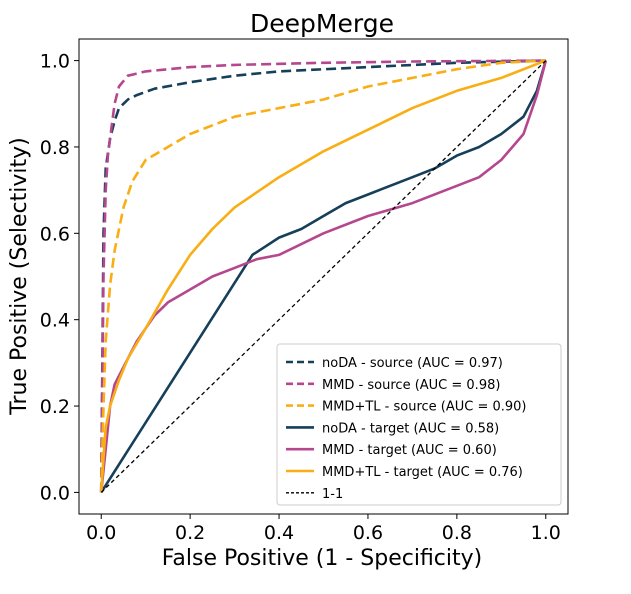 This screenshot has height=594, width=631. Describe the element at coordinates (322, 558) in the screenshot. I see `x-axis-label: False Positive (1 - Specificity)` at that location.